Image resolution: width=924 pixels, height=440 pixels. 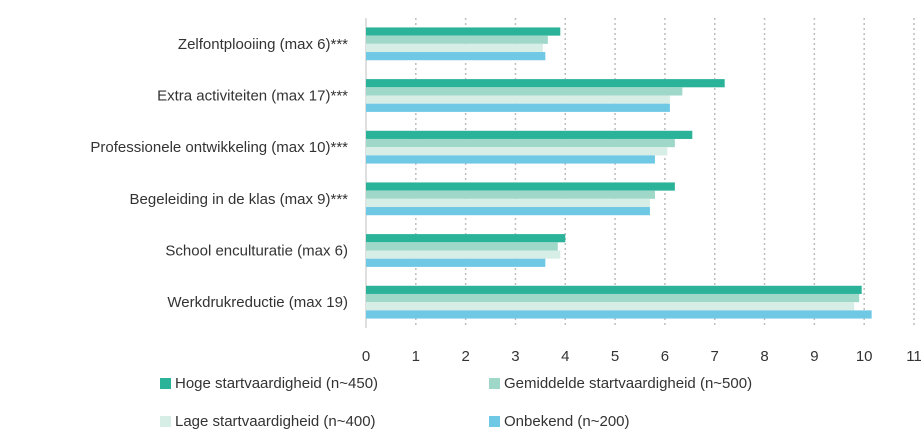 I want to click on x-tick-label: 10, so click(x=864, y=356).